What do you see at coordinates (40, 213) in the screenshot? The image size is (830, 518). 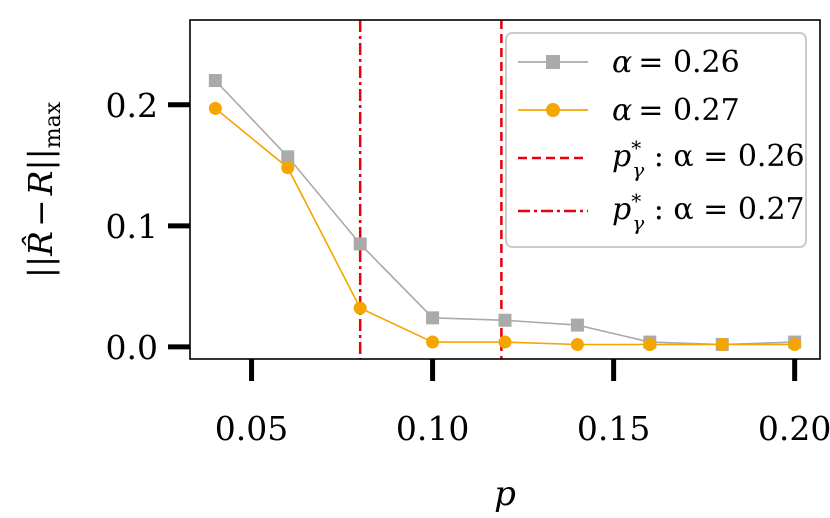 I see `y-label-minus: −` at bounding box center [40, 213].